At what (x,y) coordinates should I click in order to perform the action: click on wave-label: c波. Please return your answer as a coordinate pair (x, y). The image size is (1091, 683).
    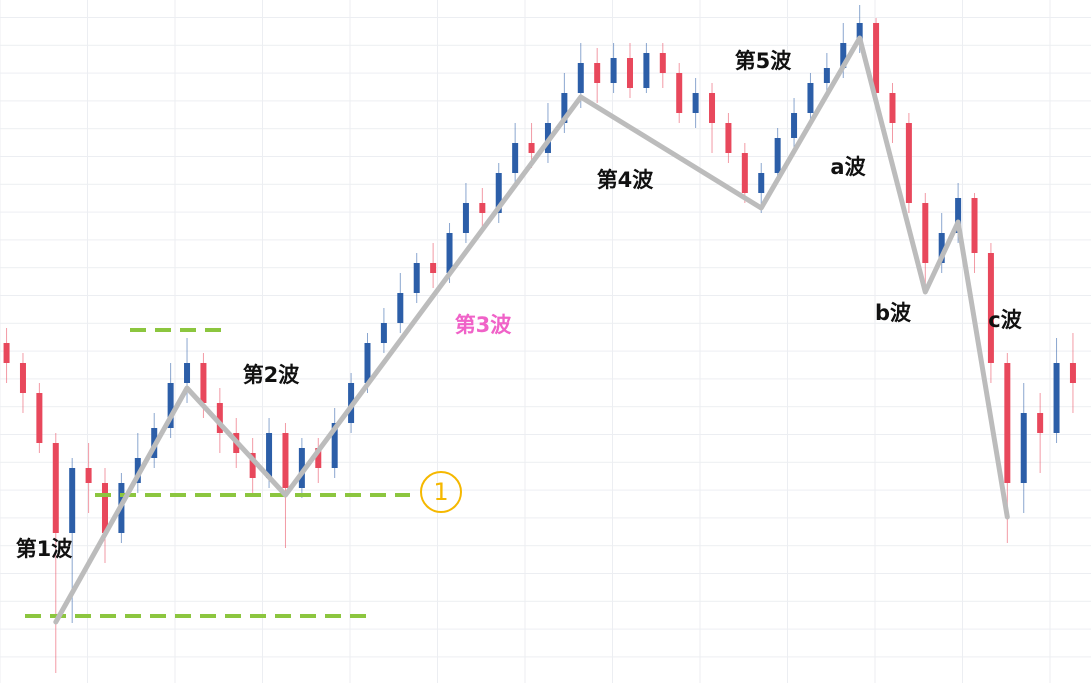
    Looking at the image, I should click on (1005, 320).